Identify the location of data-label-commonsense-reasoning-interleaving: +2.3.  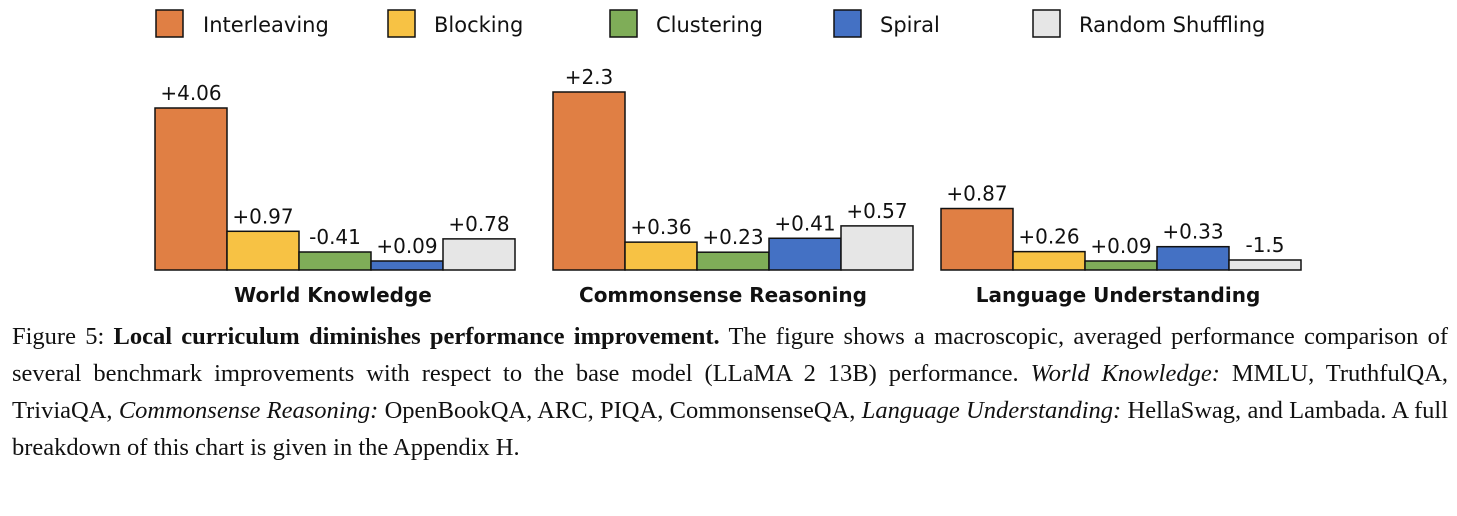
(589, 77).